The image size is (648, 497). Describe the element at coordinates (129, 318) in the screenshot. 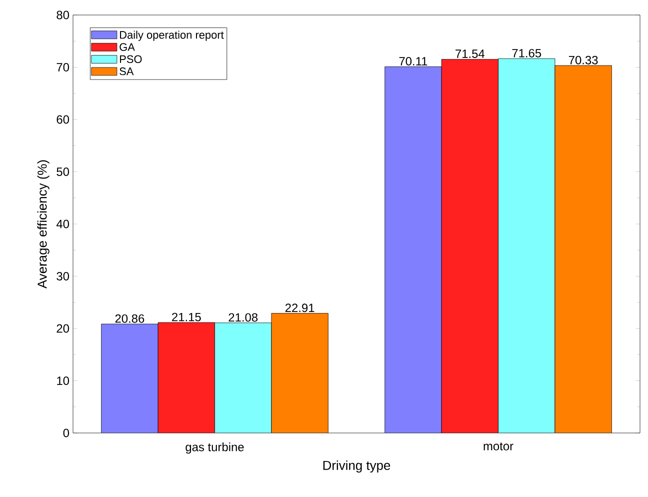

I see `data-label: 20.86` at that location.